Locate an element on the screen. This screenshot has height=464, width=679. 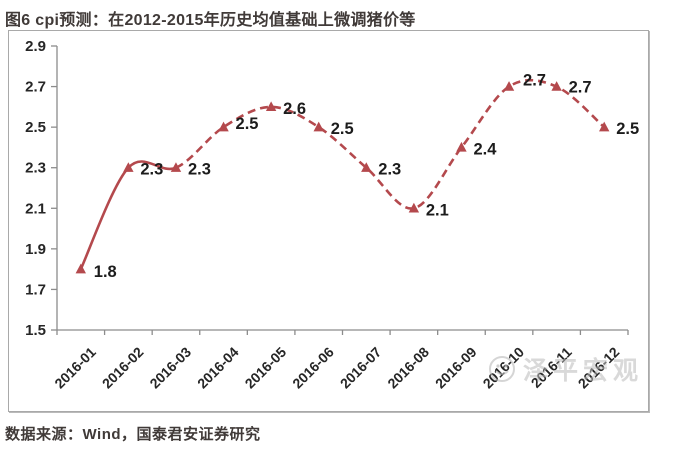
y-tick-label: 2.7 is located at coordinates (35, 87).